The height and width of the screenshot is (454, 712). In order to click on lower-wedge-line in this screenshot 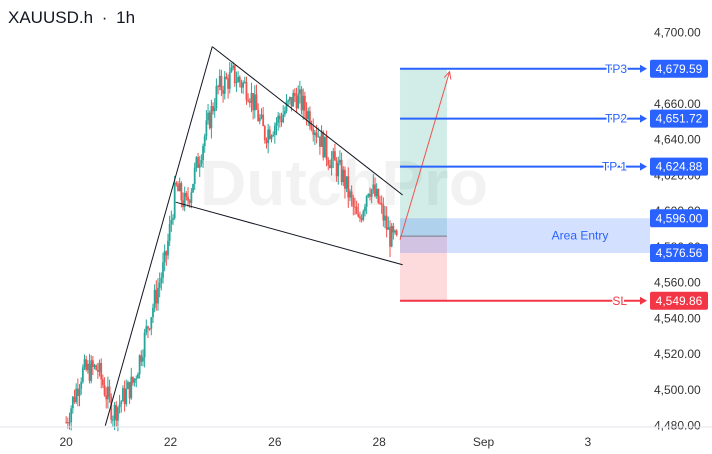, I will do `click(289, 233)`.